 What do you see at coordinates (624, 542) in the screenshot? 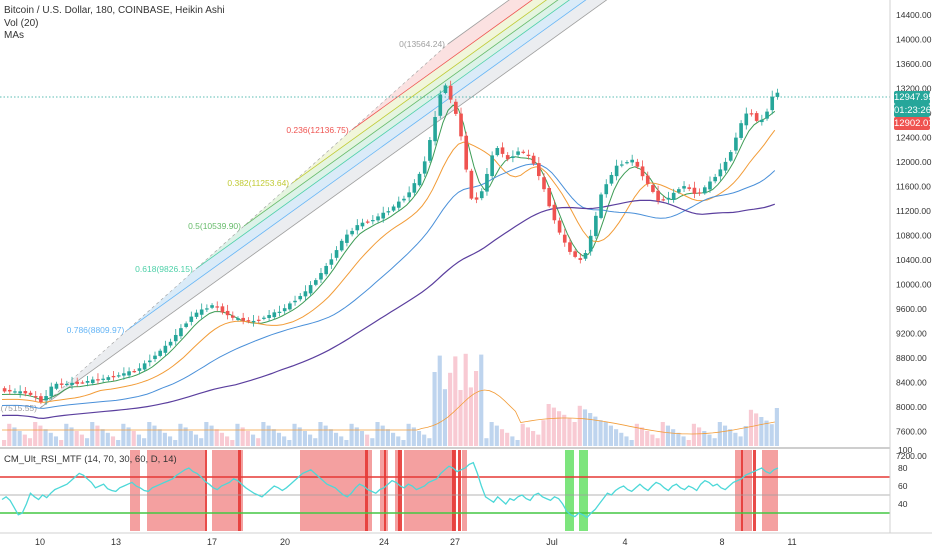
I see `time-tick-label: 4` at bounding box center [624, 542].